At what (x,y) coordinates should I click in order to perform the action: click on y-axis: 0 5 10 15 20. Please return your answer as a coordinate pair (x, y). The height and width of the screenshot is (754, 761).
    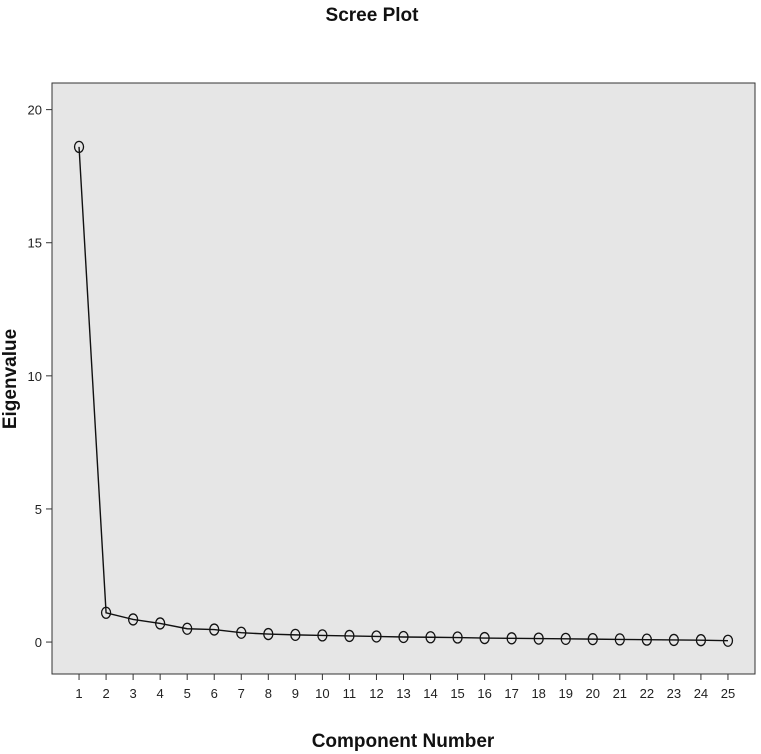
    Looking at the image, I should click on (40, 376).